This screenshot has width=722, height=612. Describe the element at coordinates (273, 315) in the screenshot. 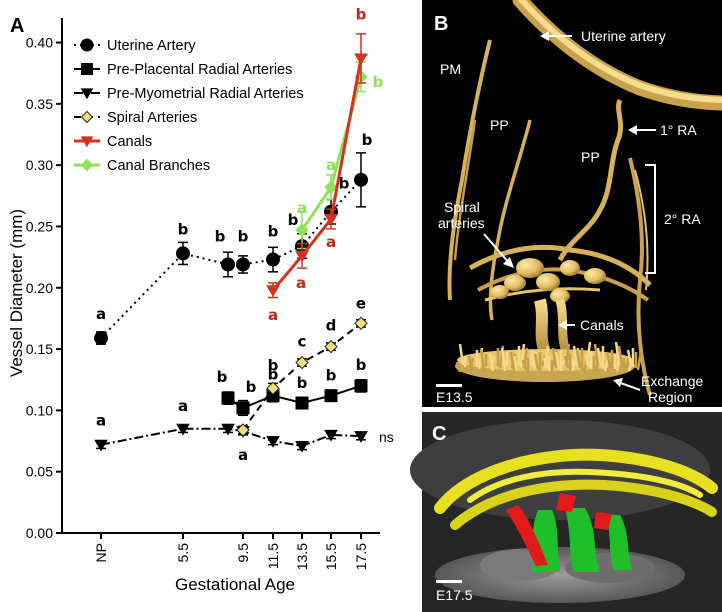

I see `data-label-canals-0: a` at that location.